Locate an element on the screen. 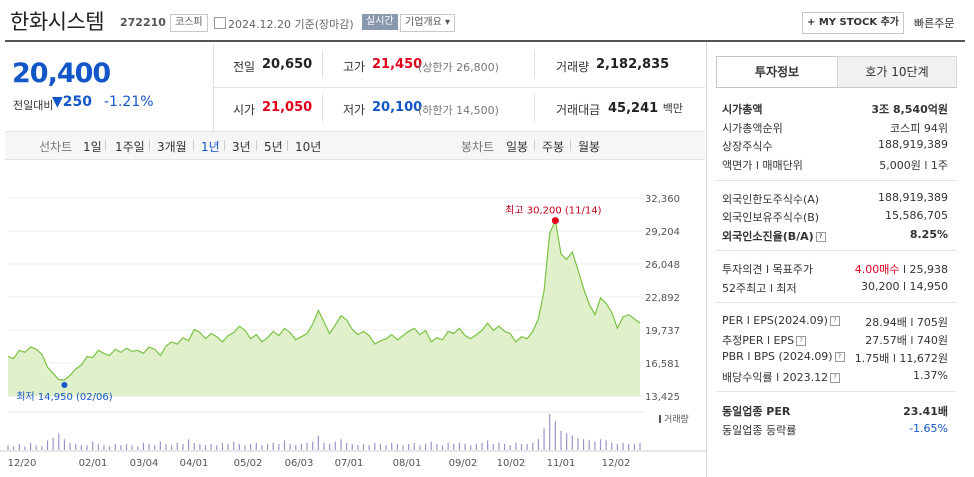 This screenshot has height=477, width=974. info-row-label: PBR l BPS (2024.09)? is located at coordinates (783, 356).